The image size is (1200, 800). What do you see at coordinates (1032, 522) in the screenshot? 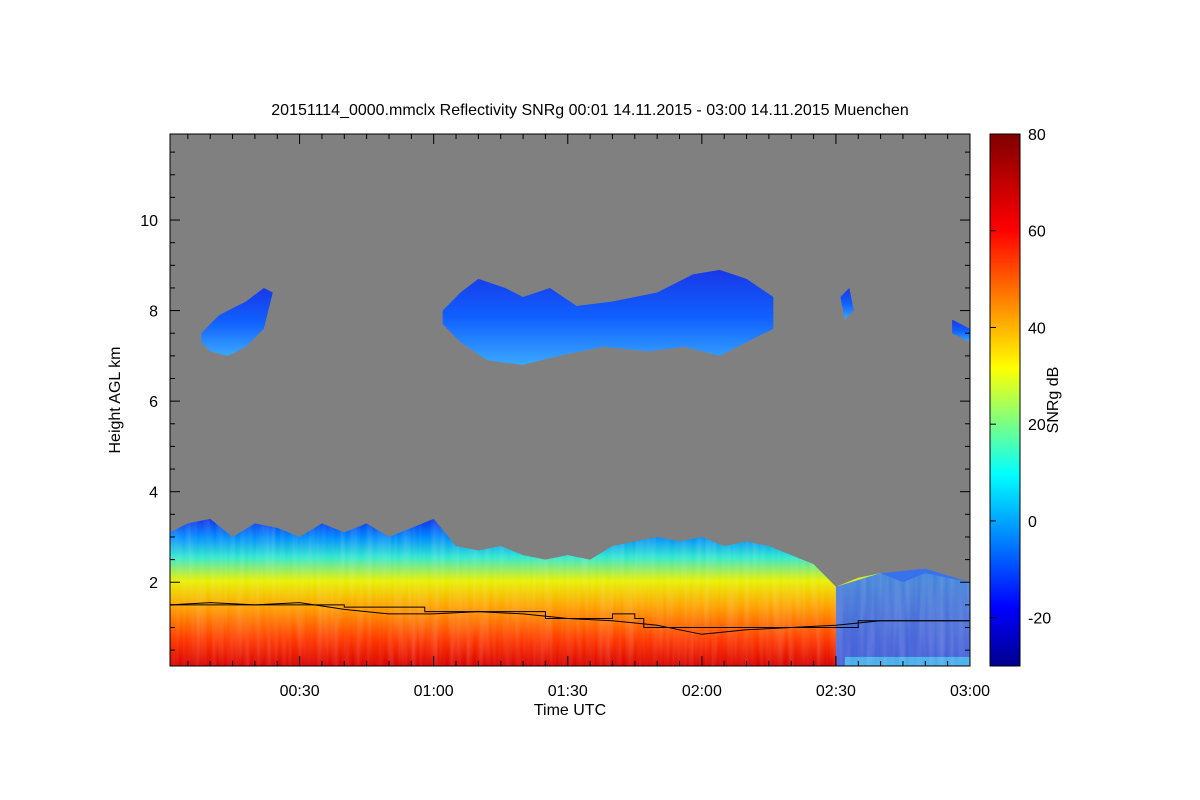
I see `colorbar-tick-label: 0` at bounding box center [1032, 522].